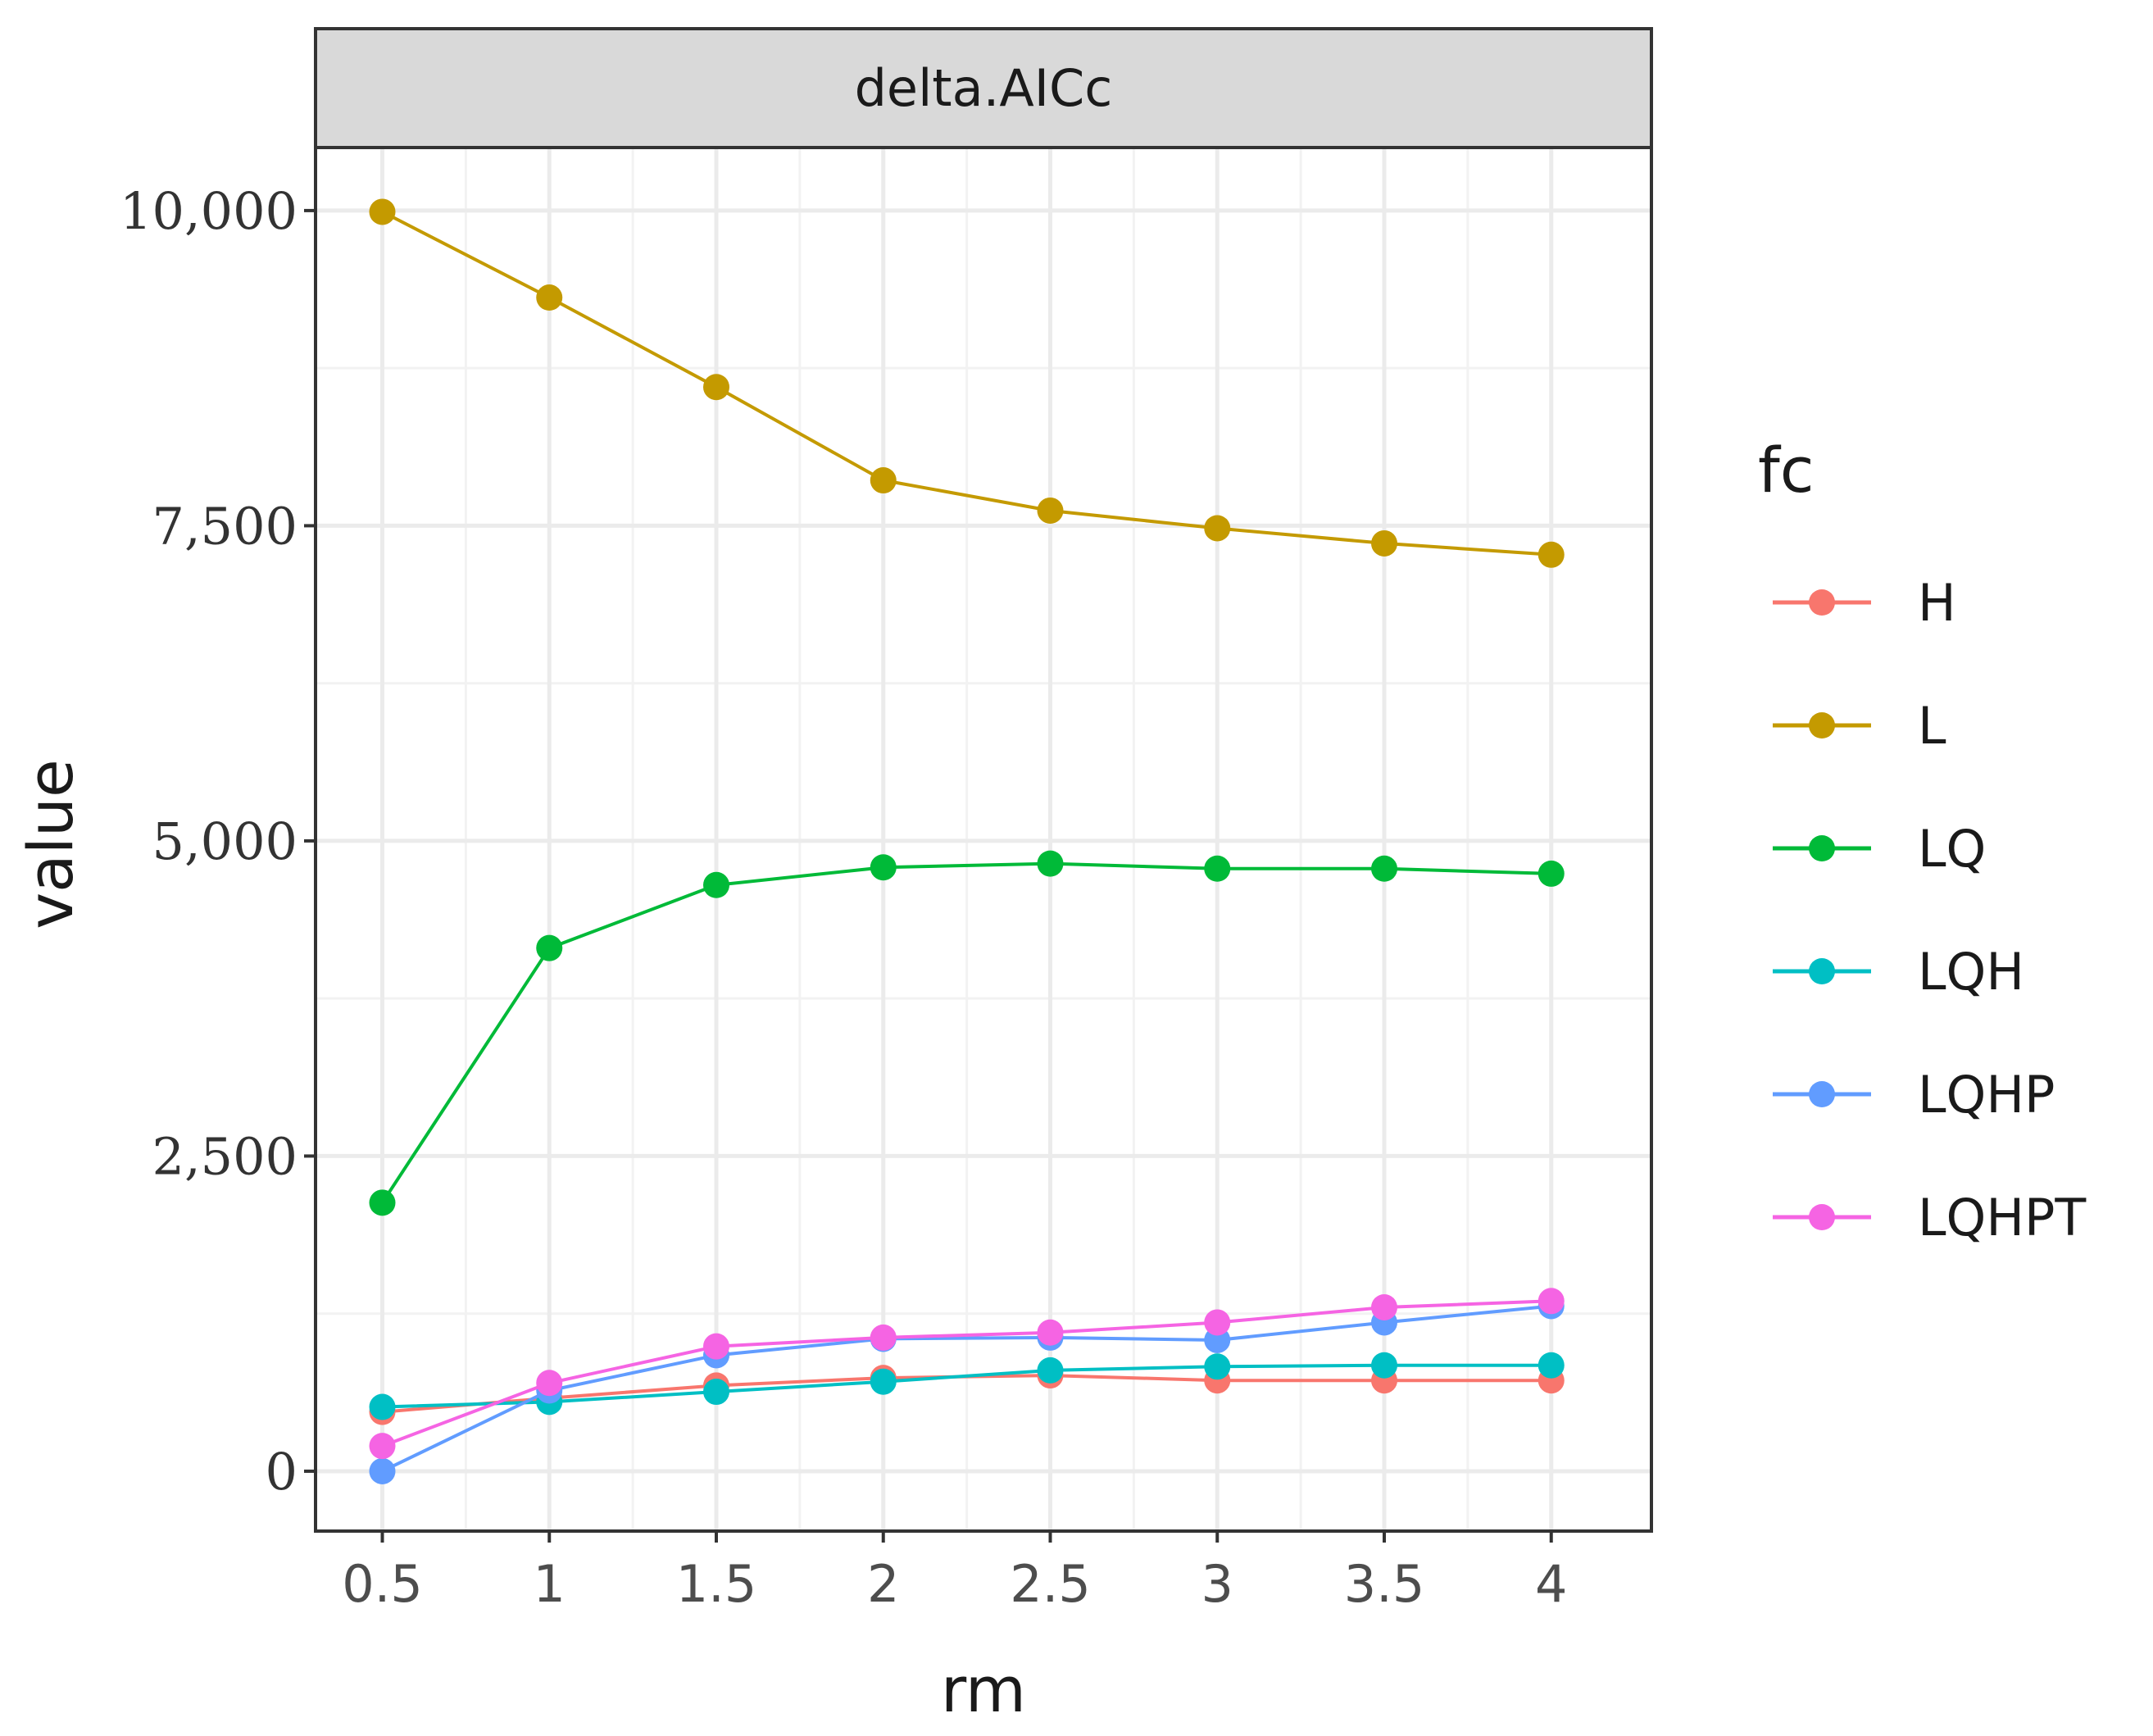  What do you see at coordinates (1879, 849) in the screenshot?
I see `legend-item-lq: LQ` at bounding box center [1879, 849].